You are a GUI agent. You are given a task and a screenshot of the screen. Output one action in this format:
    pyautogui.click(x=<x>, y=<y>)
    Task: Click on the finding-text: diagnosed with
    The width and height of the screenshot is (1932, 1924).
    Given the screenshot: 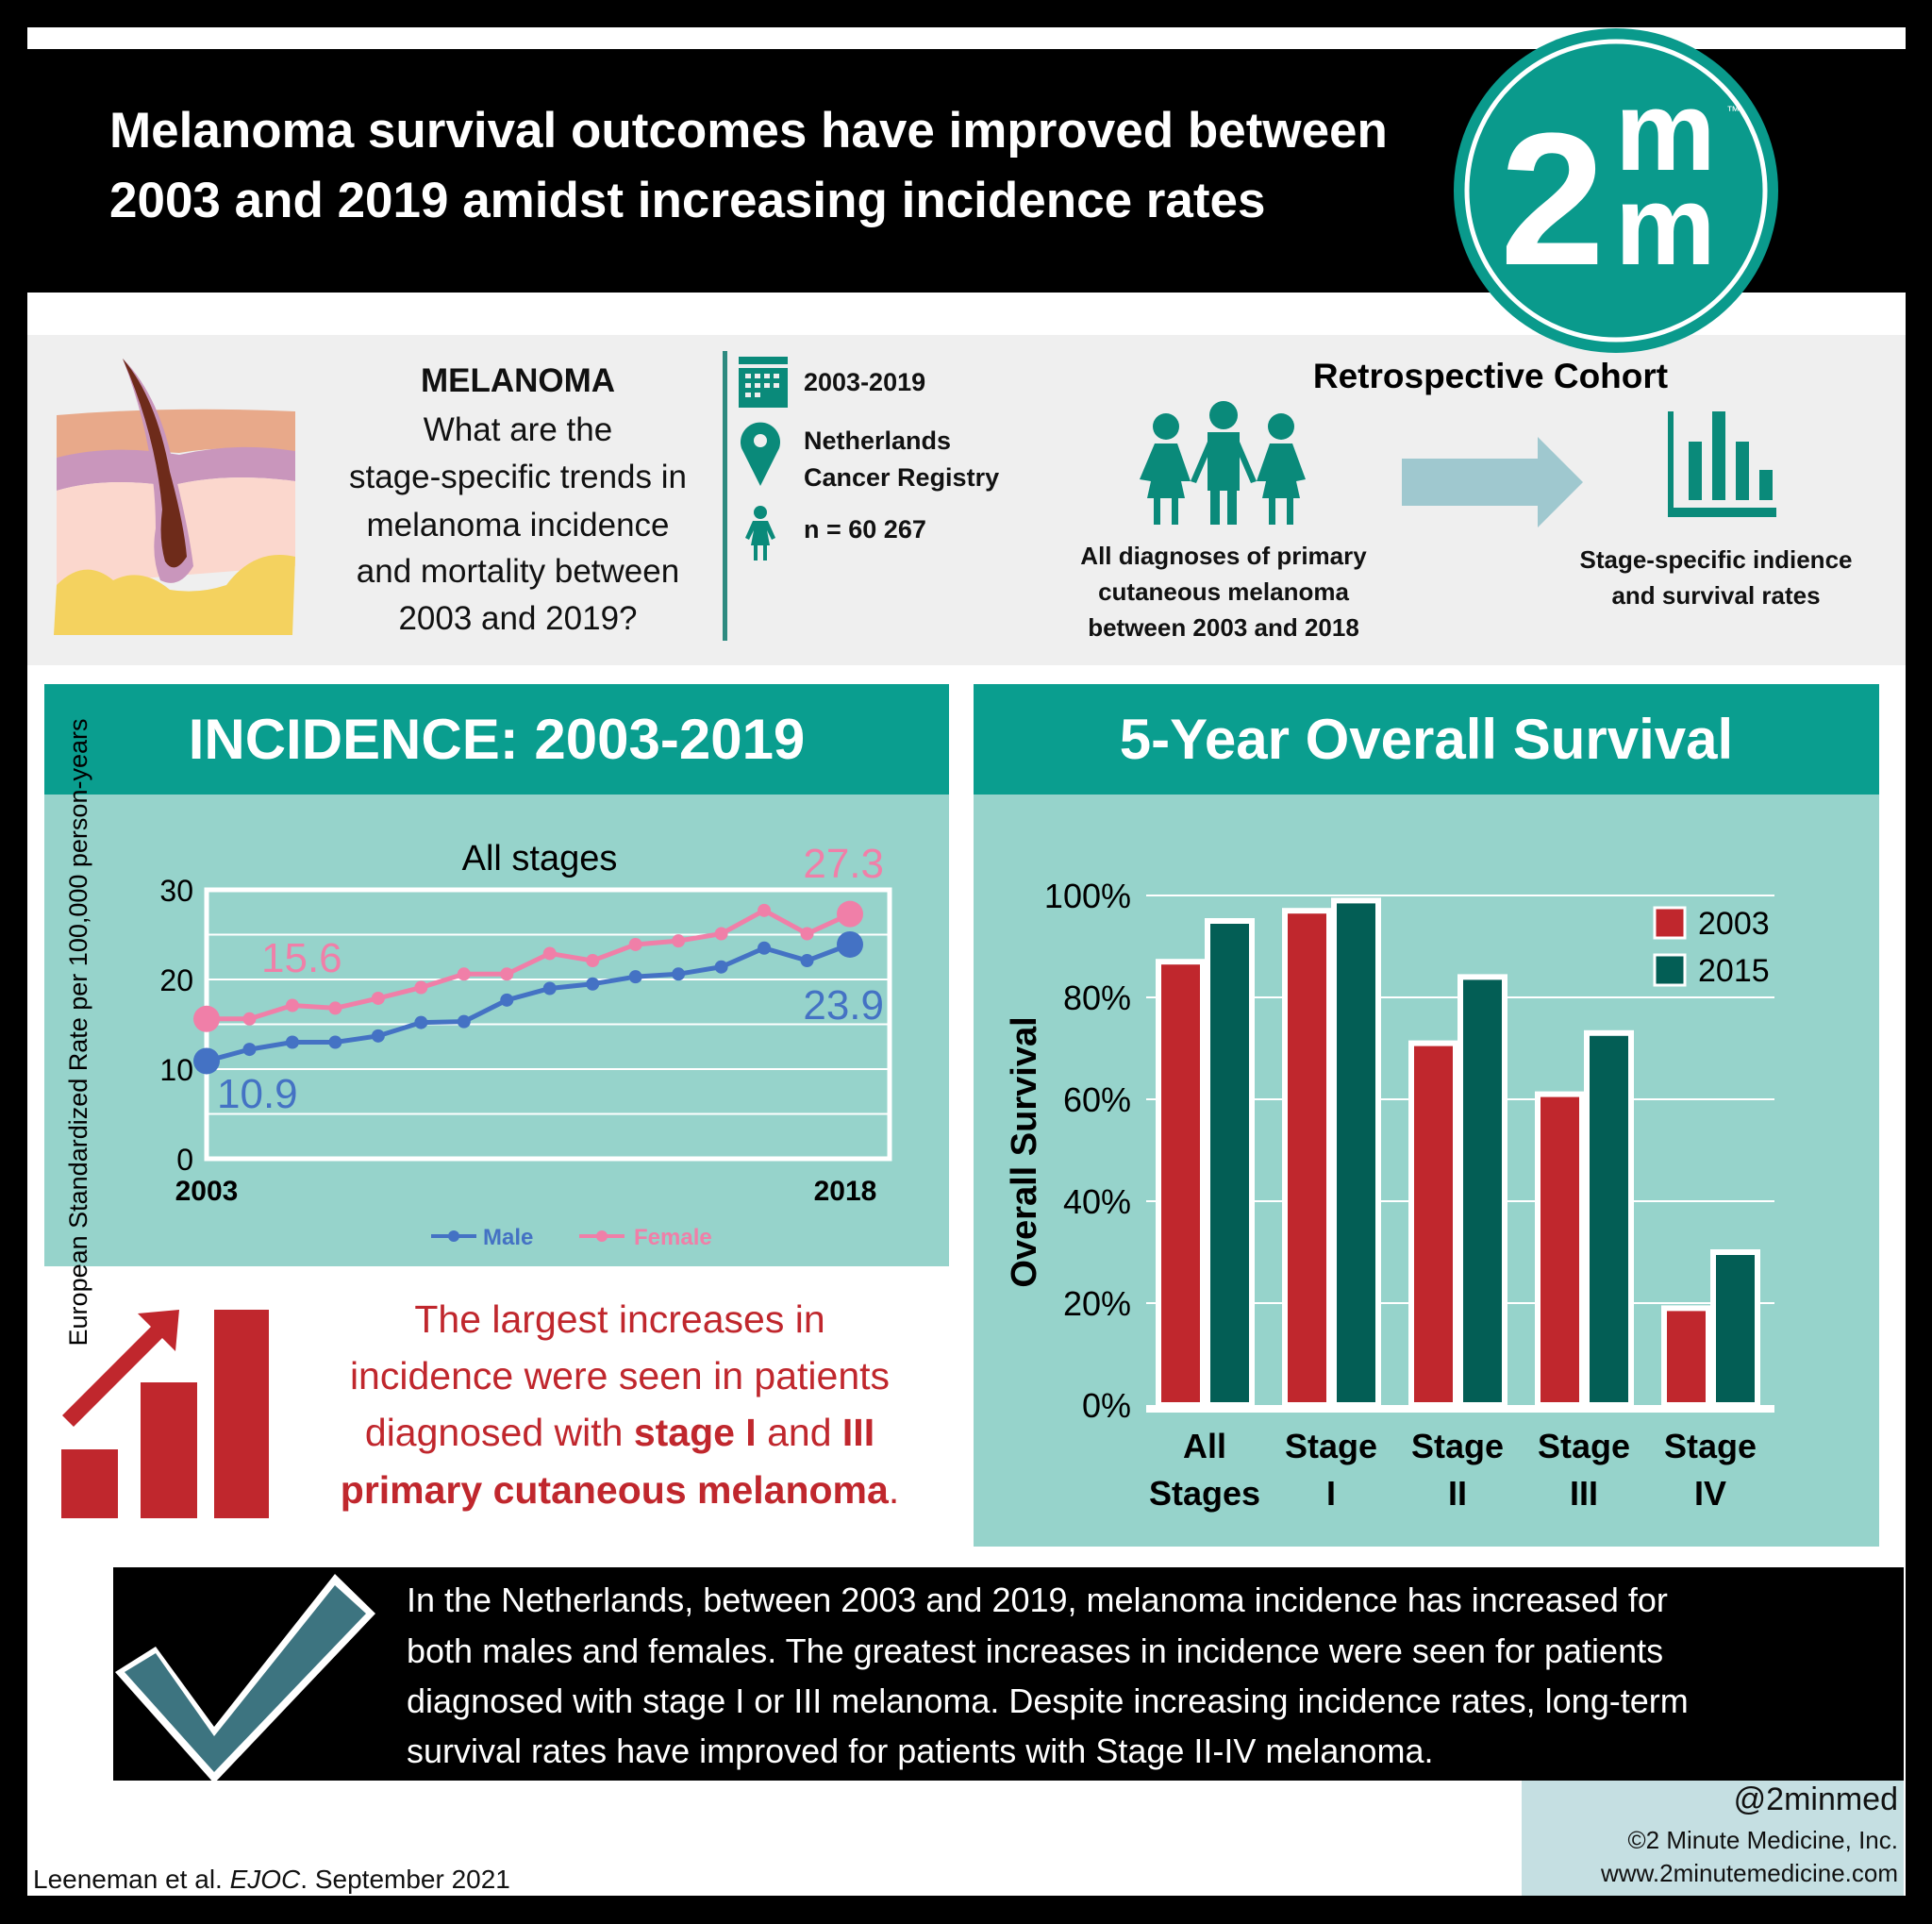 What is the action you would take?
    pyautogui.click(x=499, y=1432)
    